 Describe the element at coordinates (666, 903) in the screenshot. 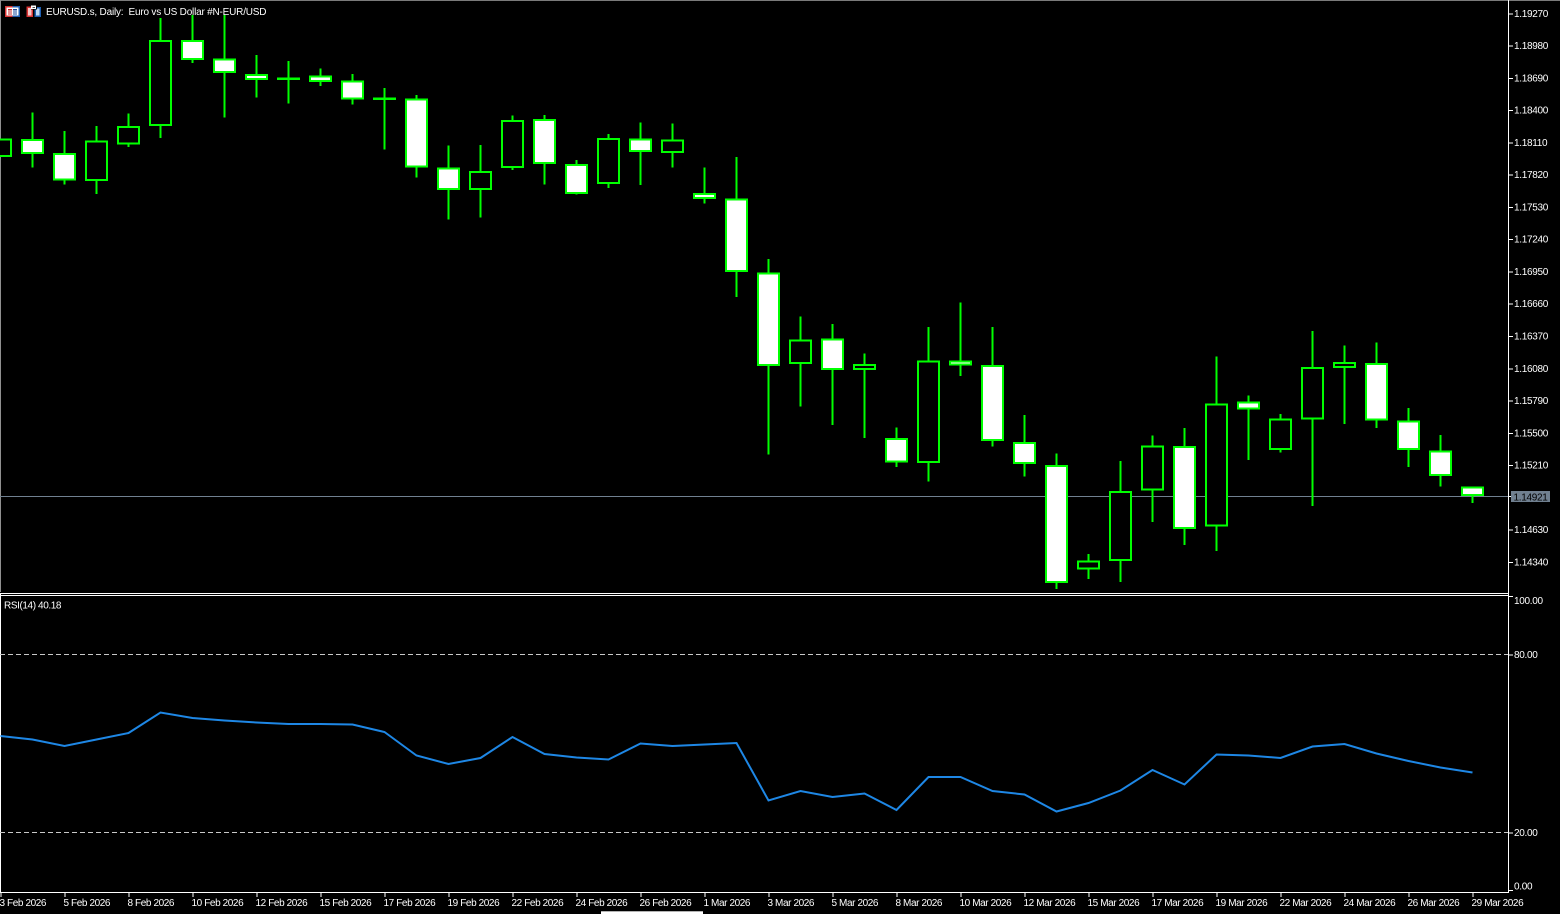

I see `svg-text: 26 Feb 2026` at that location.